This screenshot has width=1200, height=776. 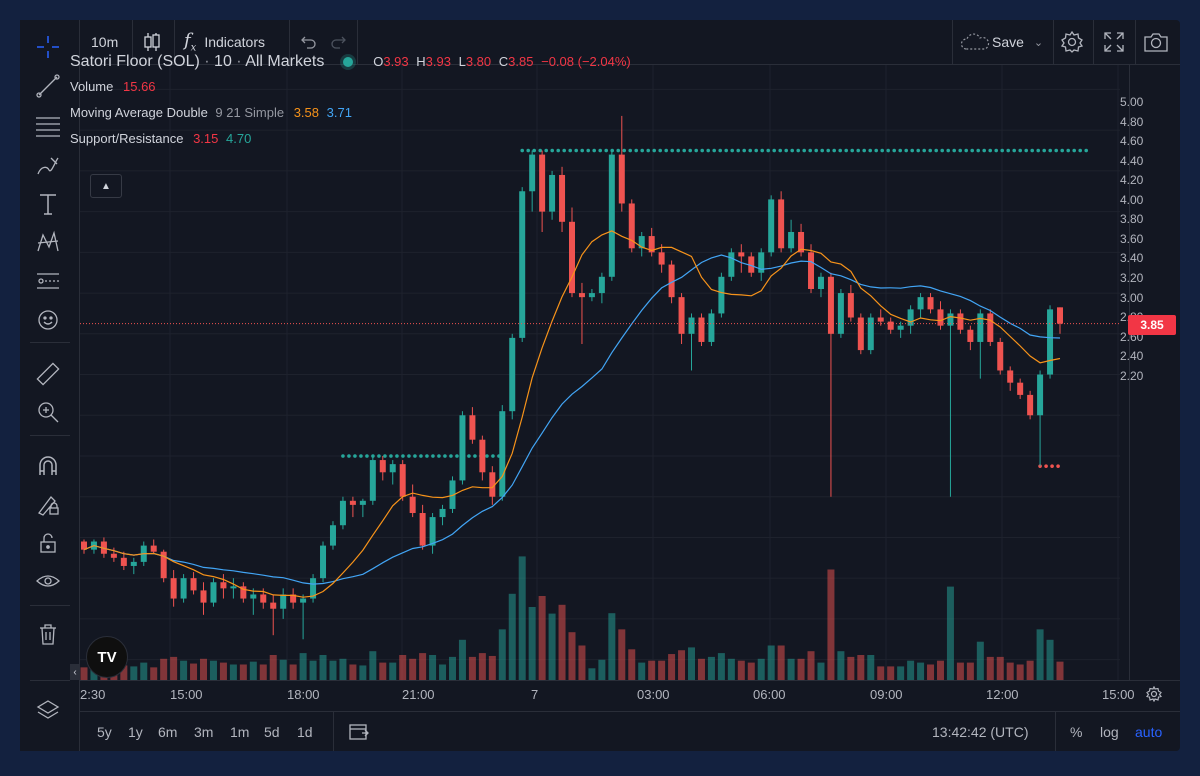 What do you see at coordinates (48, 374) in the screenshot?
I see `ruler-icon` at bounding box center [48, 374].